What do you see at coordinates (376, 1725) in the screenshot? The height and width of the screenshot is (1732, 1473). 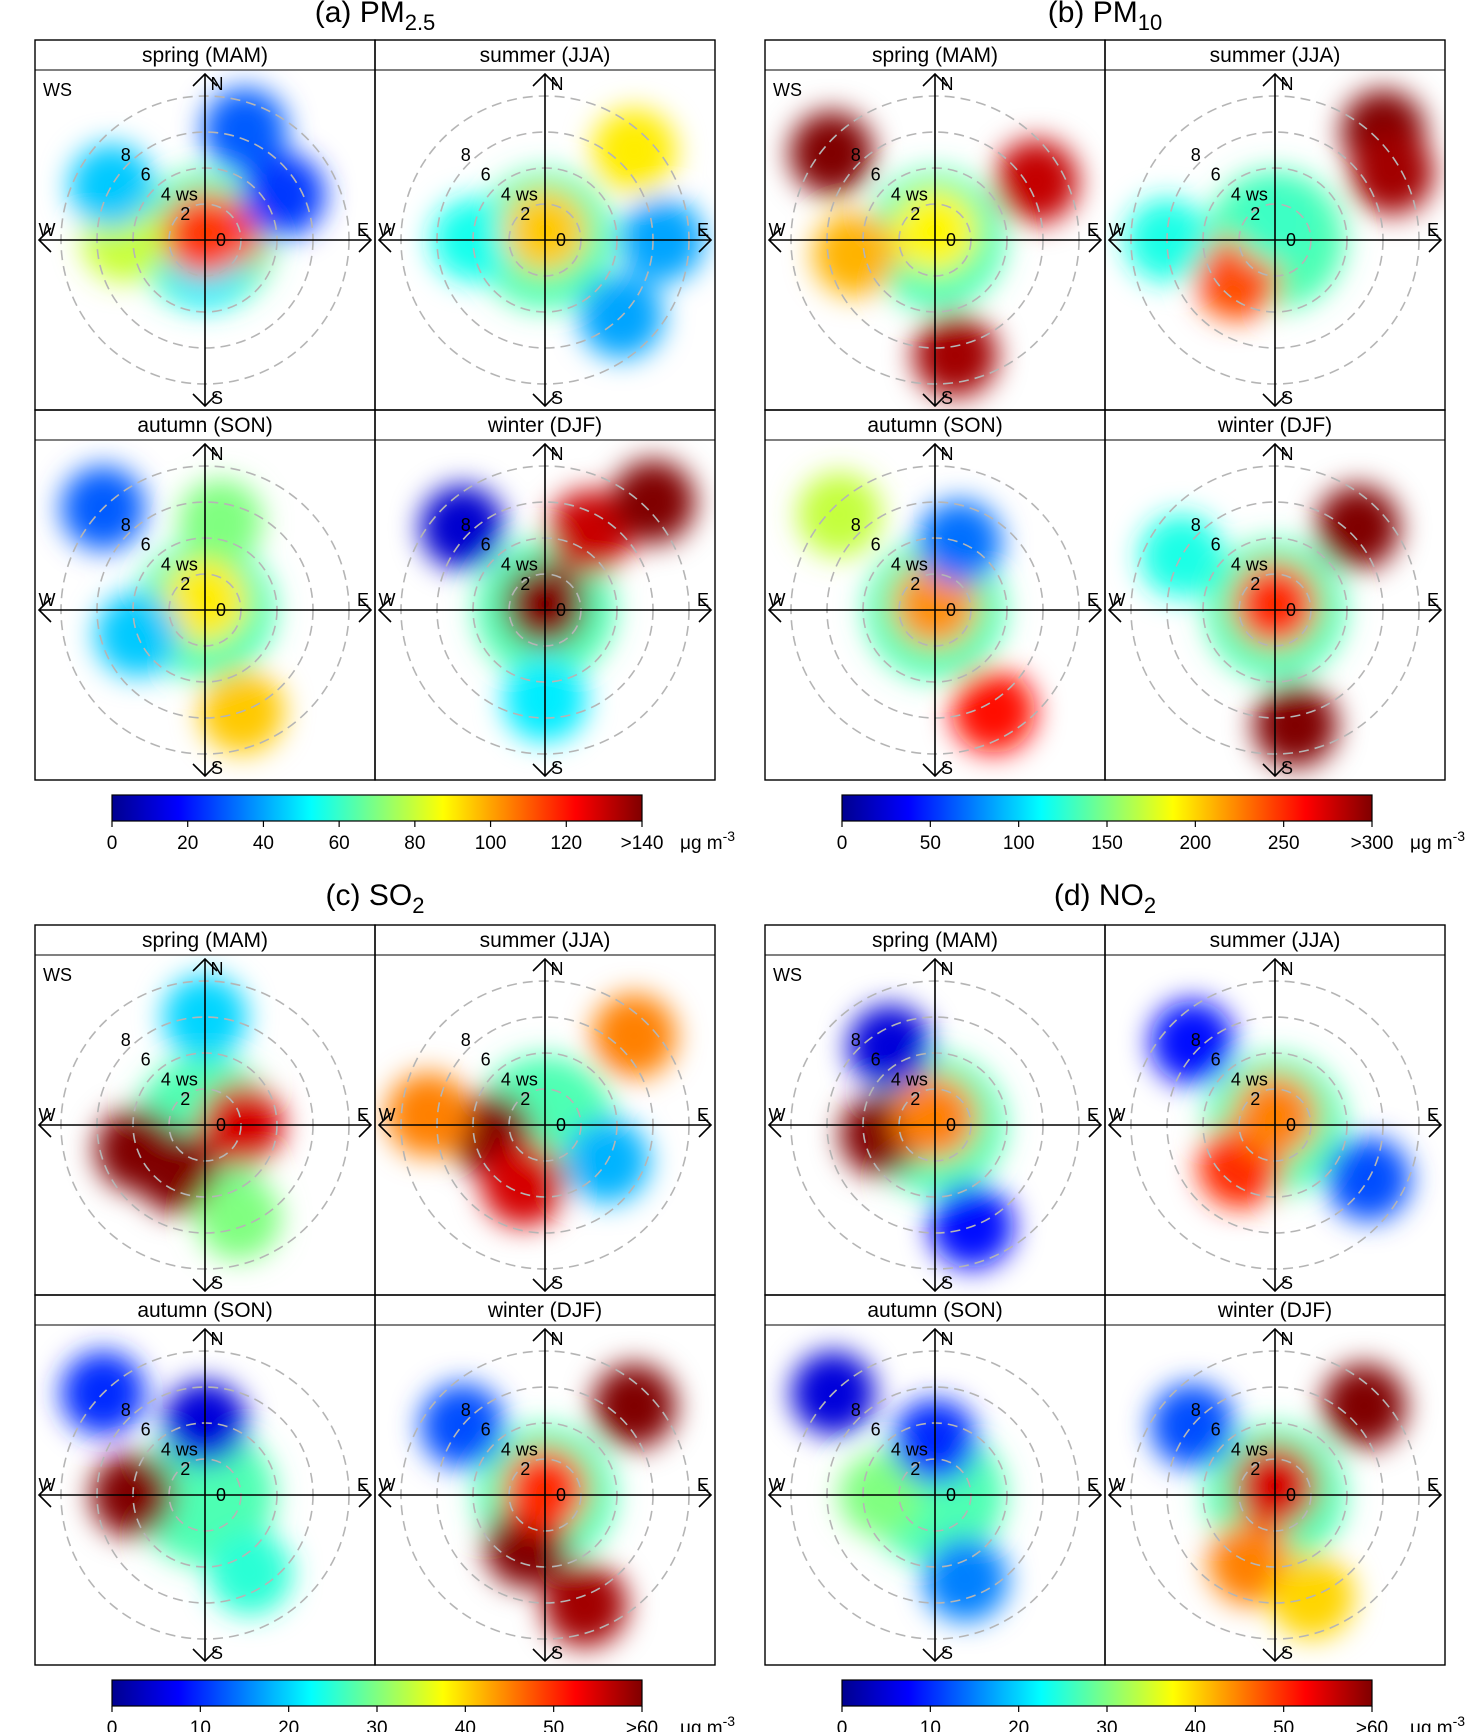 I see `colorbar-tick-label: 30` at bounding box center [376, 1725].